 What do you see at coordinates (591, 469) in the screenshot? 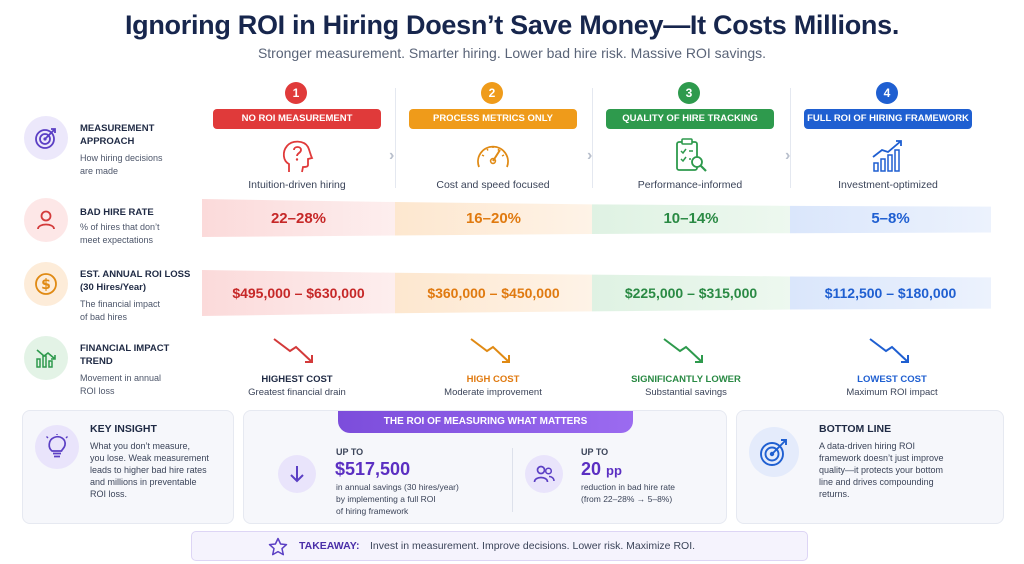
I see `bad-hire-reduction-value: 20` at bounding box center [591, 469].